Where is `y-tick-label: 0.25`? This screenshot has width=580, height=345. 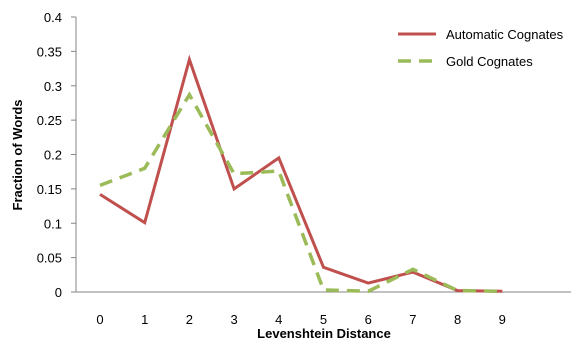
y-tick-label: 0.25 is located at coordinates (49, 120).